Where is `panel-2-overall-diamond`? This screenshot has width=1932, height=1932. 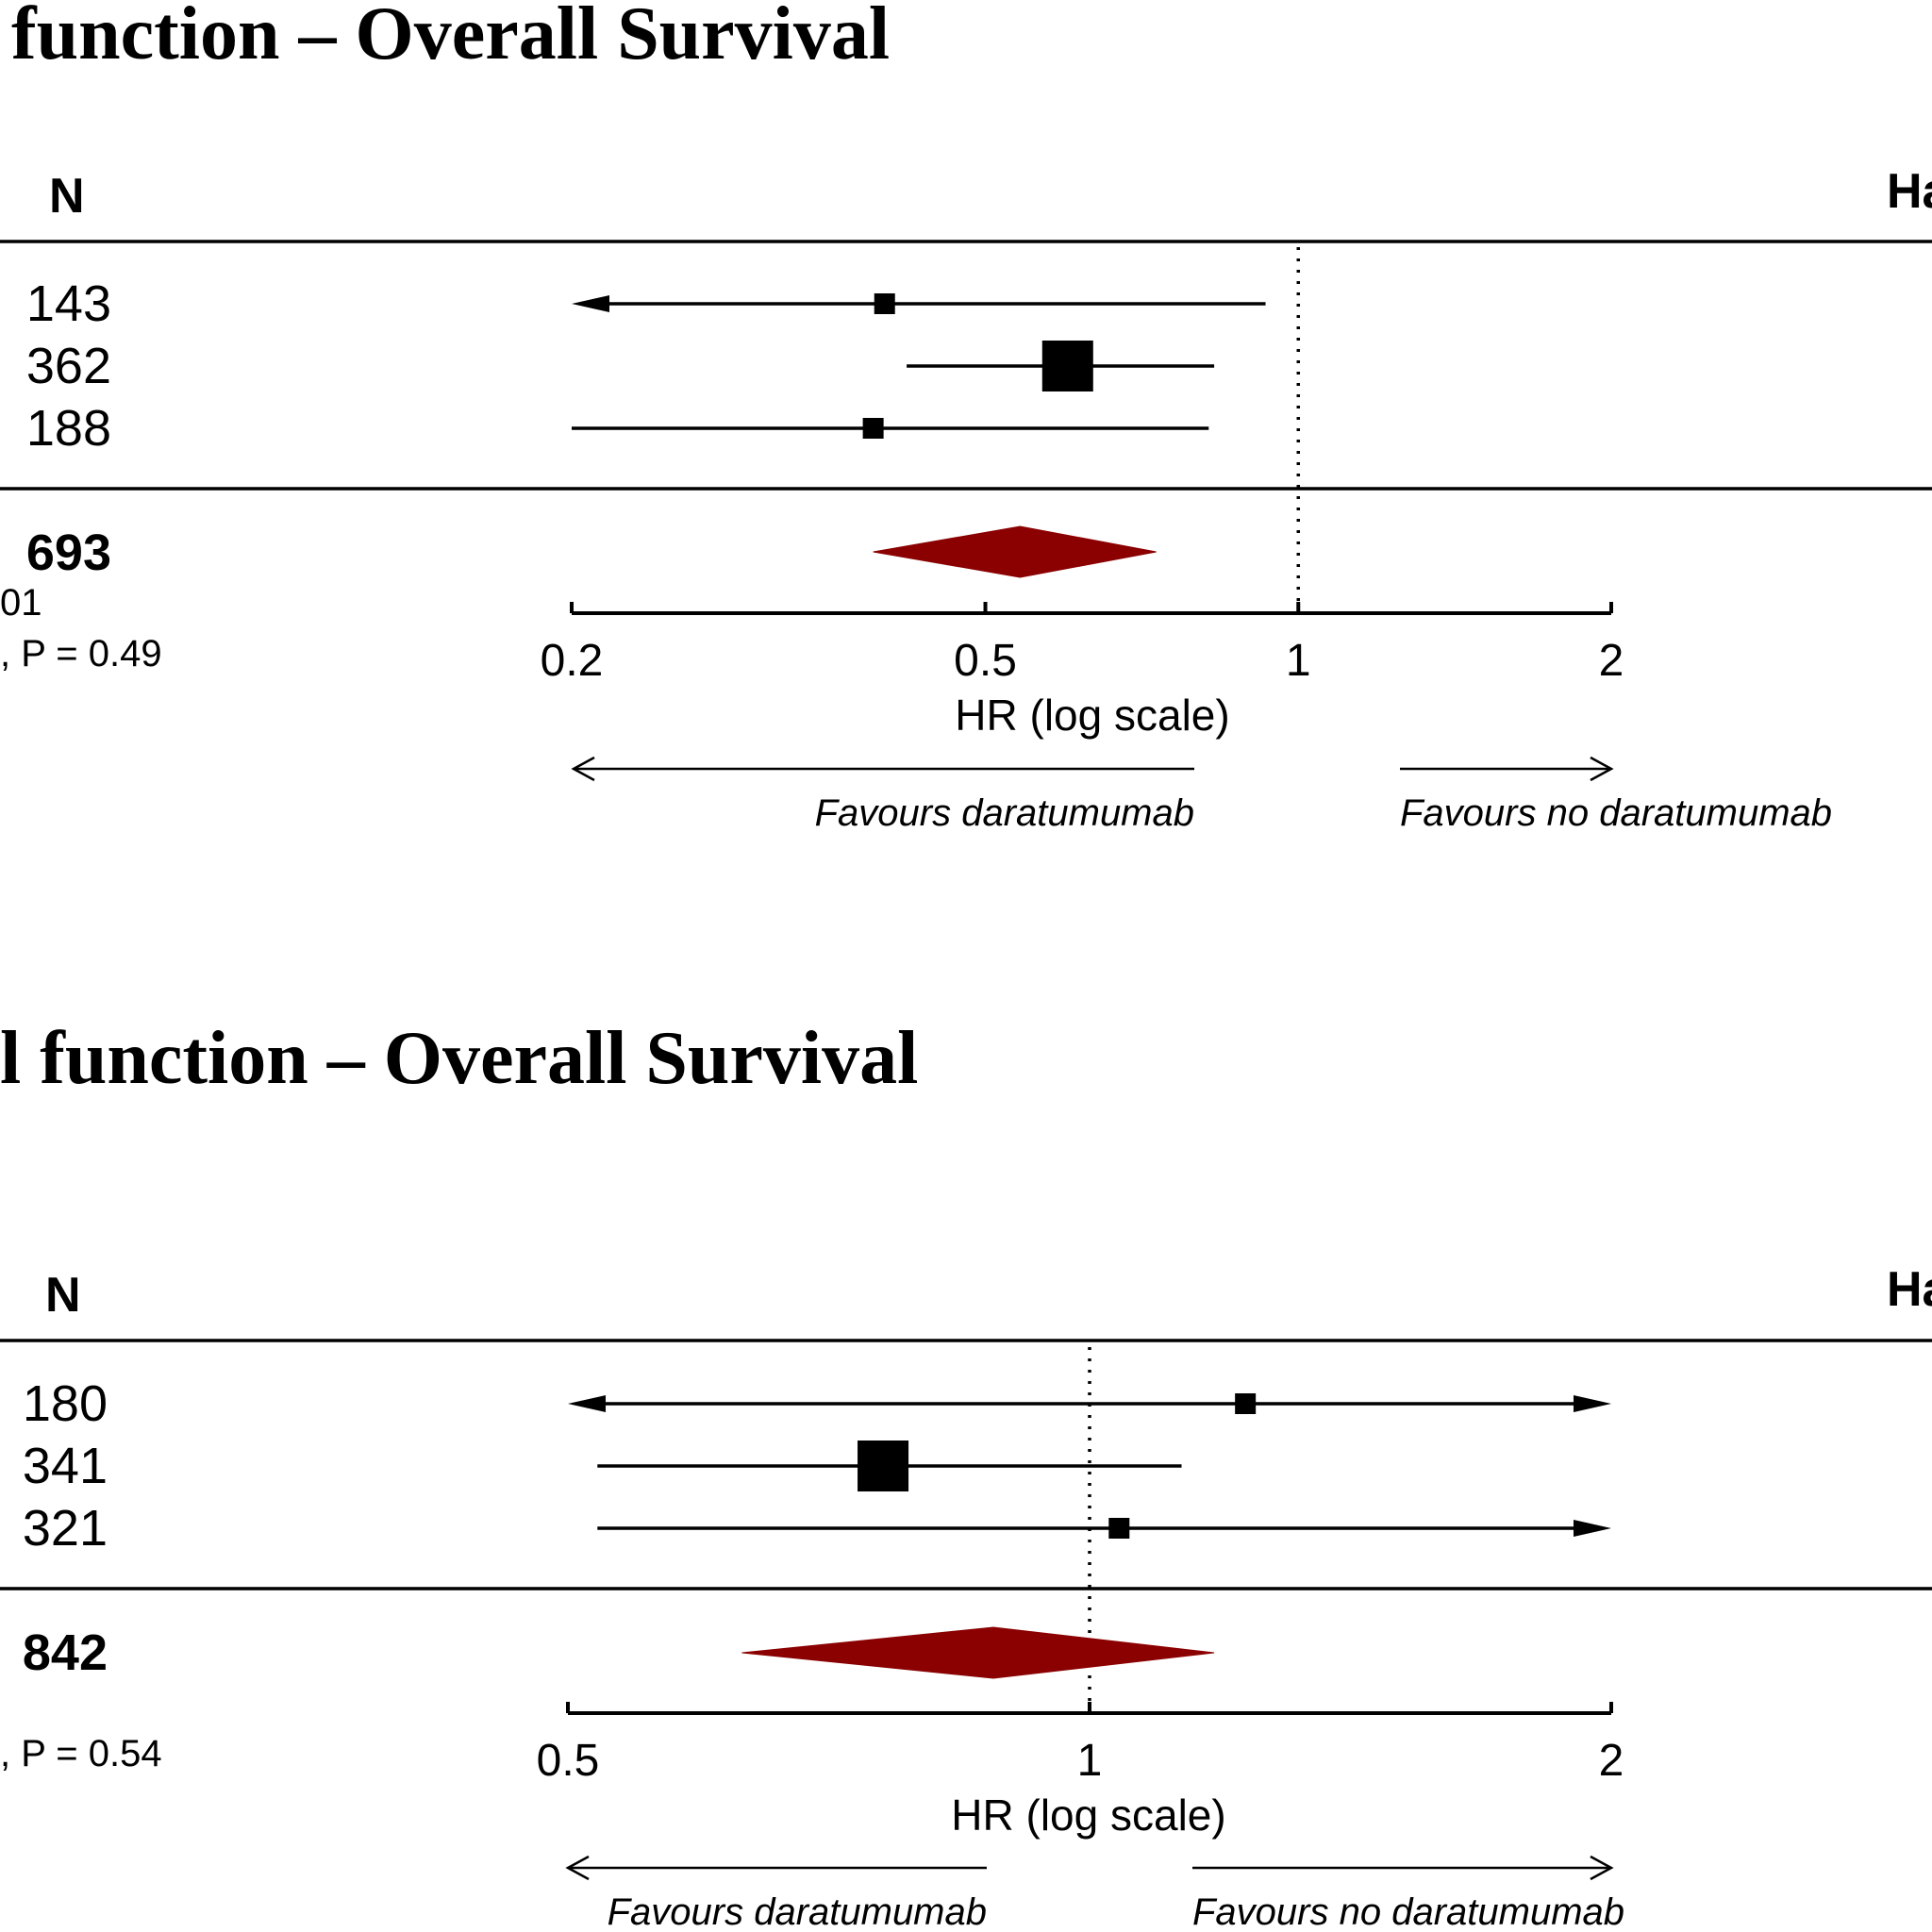
panel-2-overall-diamond is located at coordinates (978, 1652).